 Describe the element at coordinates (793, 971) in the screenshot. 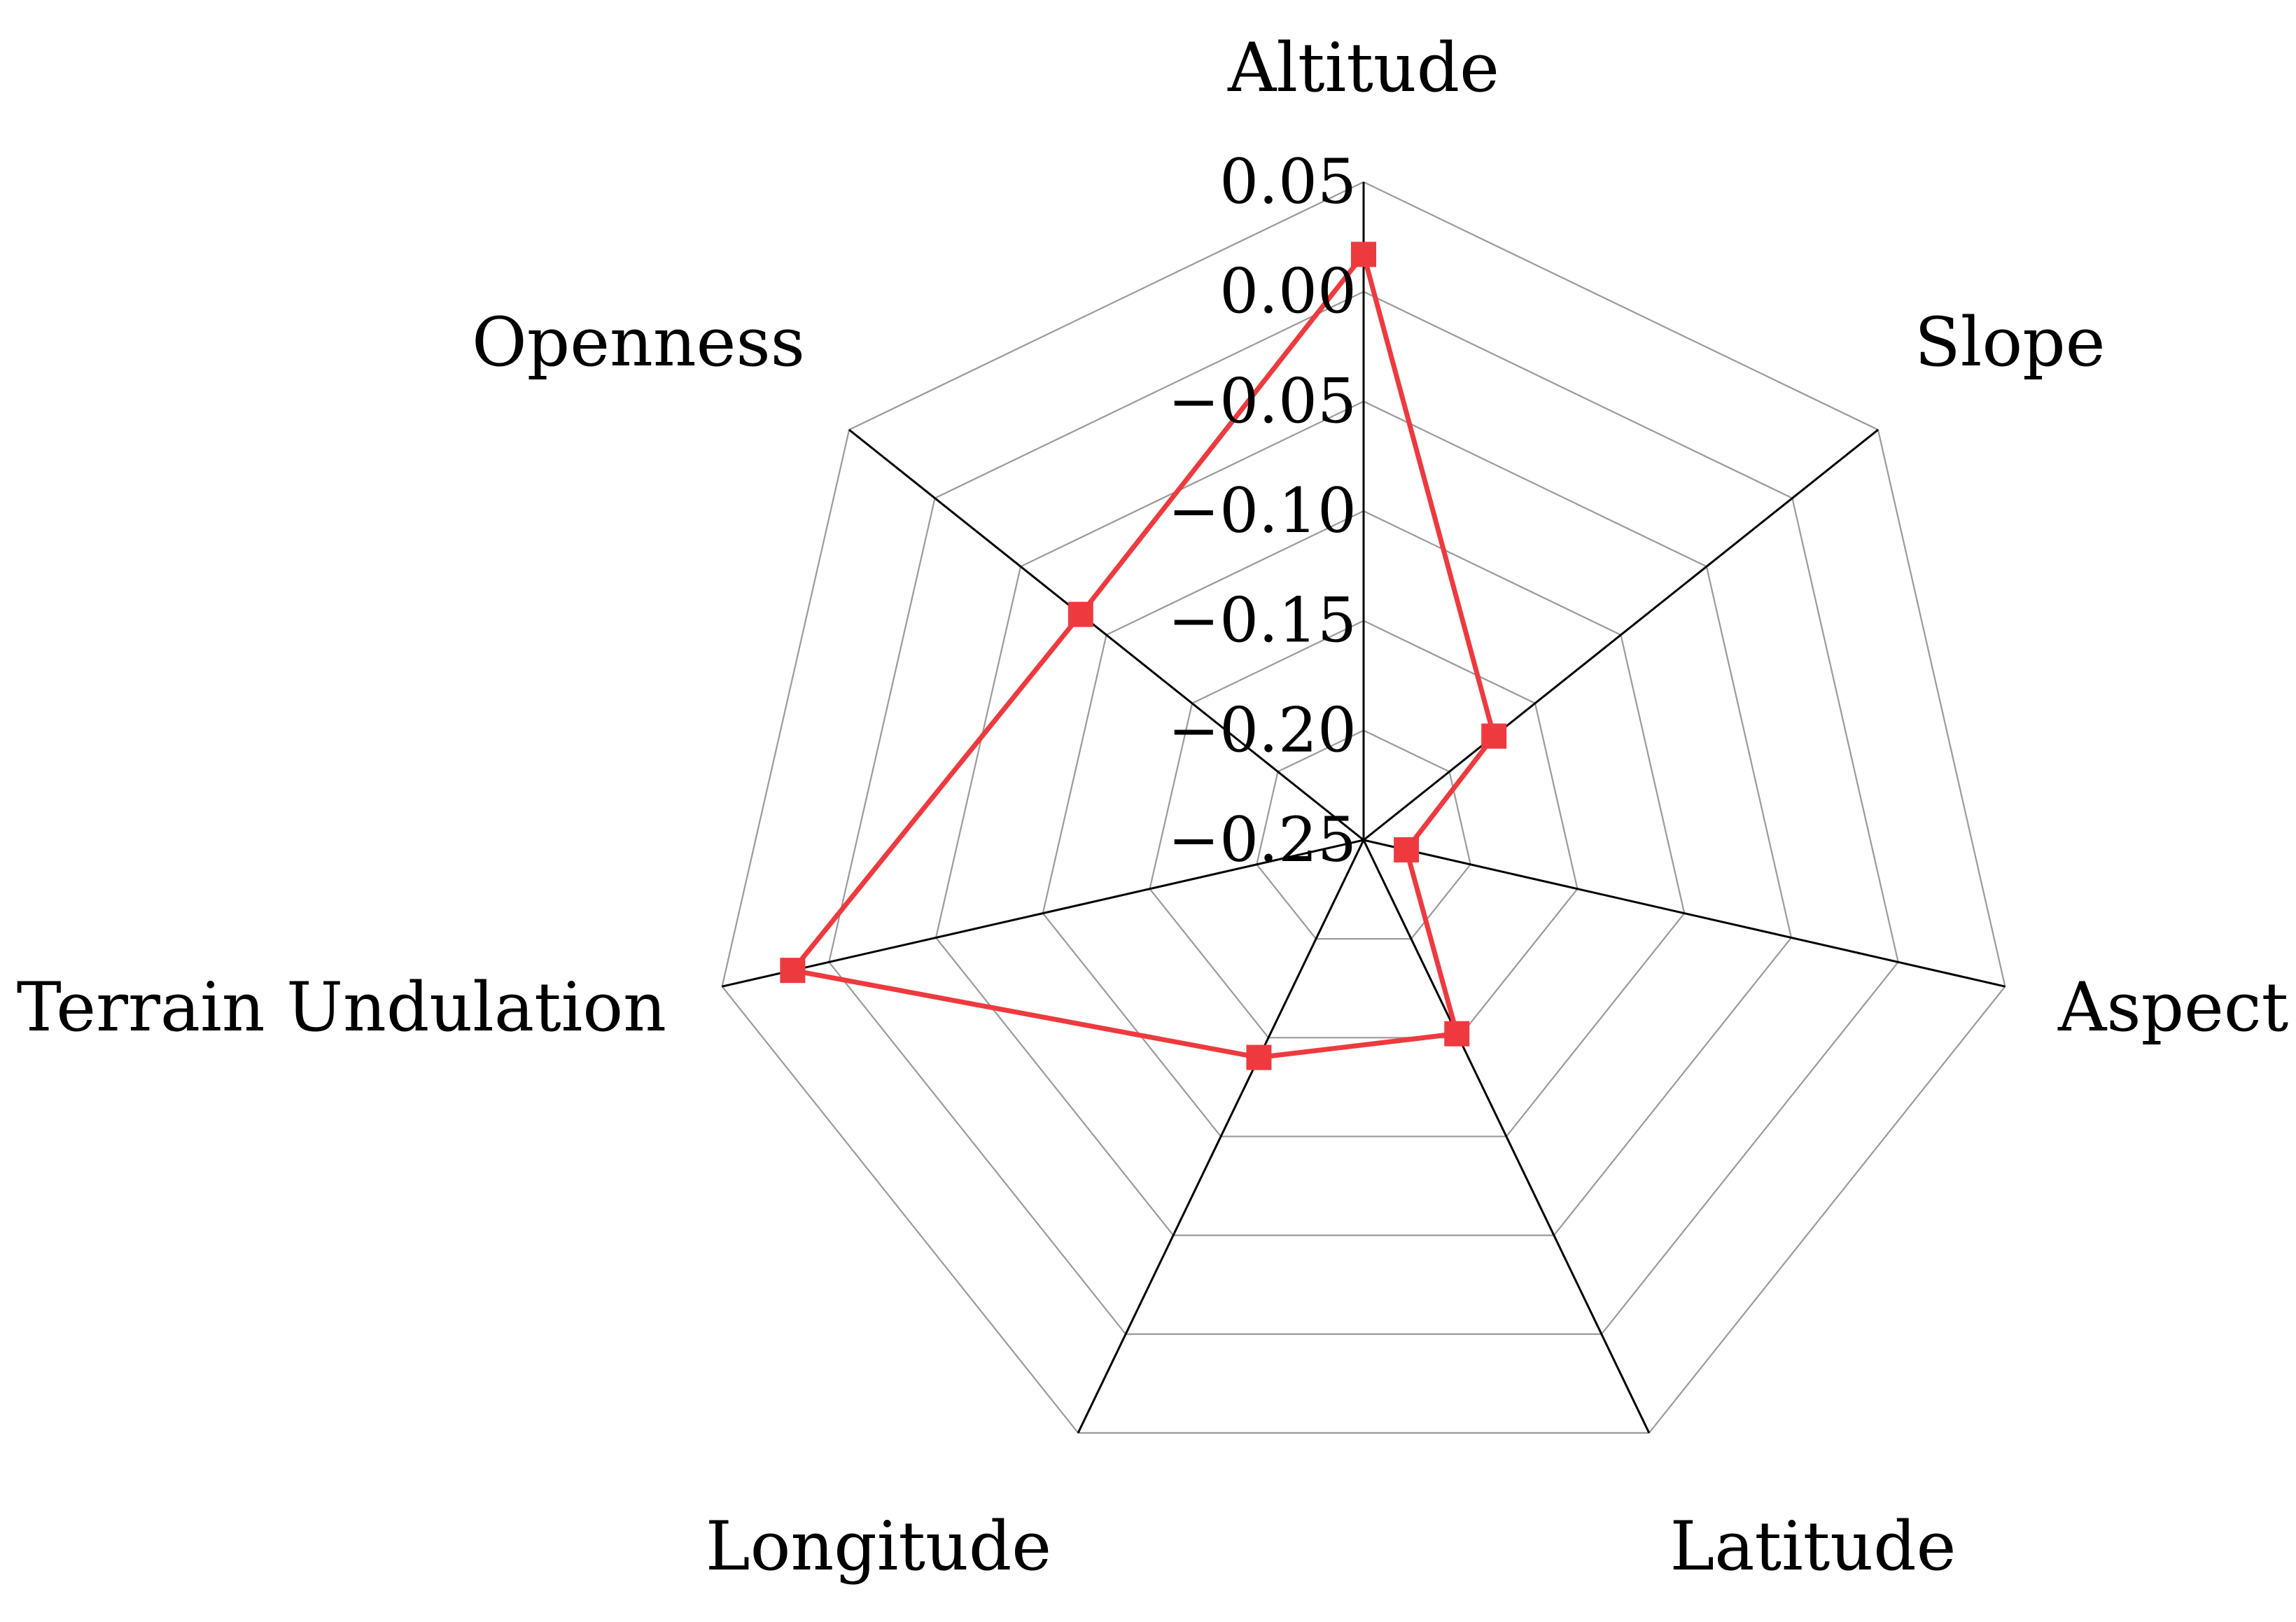

I see `data-point-terrain-undulation` at that location.